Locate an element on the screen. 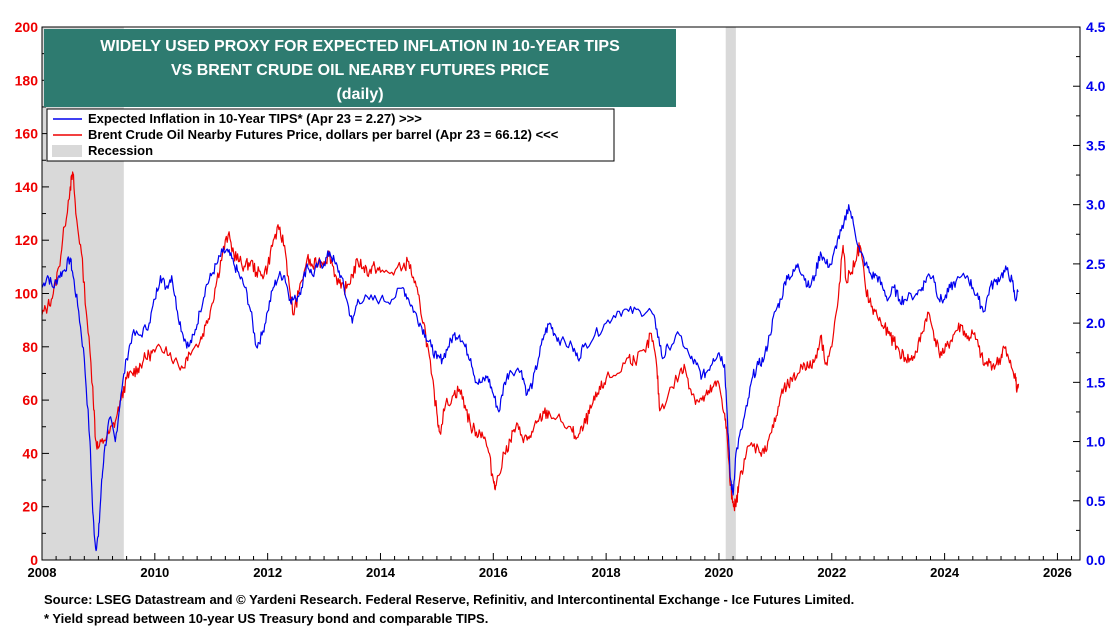 The width and height of the screenshot is (1120, 630). y-right-tick-label: 2.0 is located at coordinates (1096, 323).